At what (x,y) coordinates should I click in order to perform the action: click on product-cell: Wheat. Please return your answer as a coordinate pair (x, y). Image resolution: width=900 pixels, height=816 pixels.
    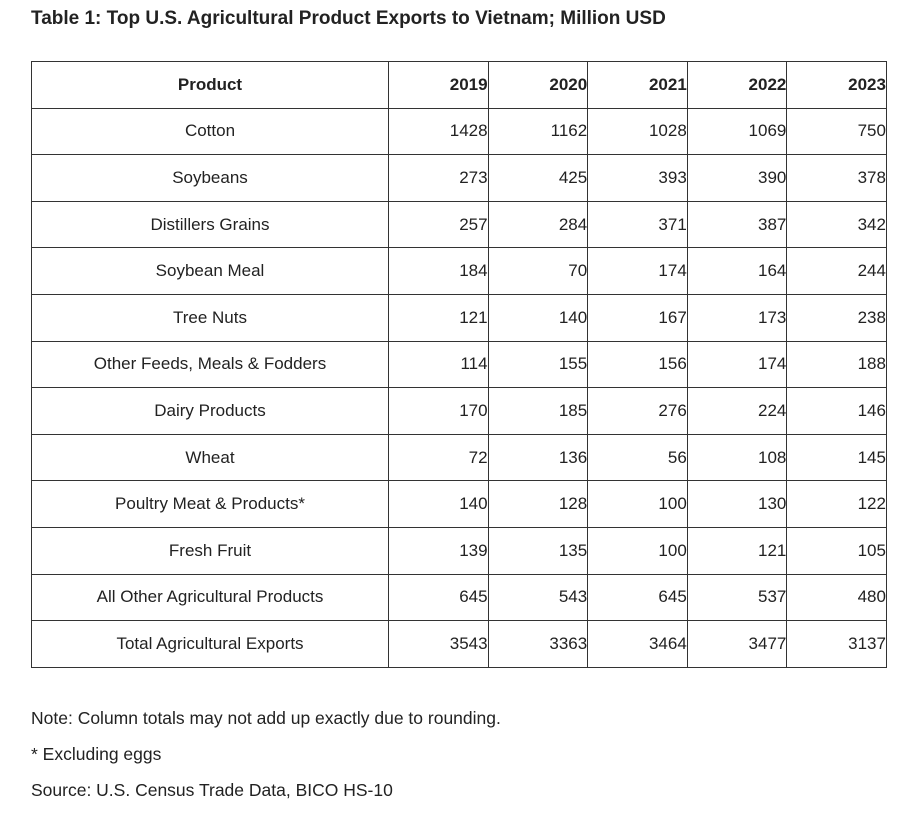
    Looking at the image, I should click on (210, 457).